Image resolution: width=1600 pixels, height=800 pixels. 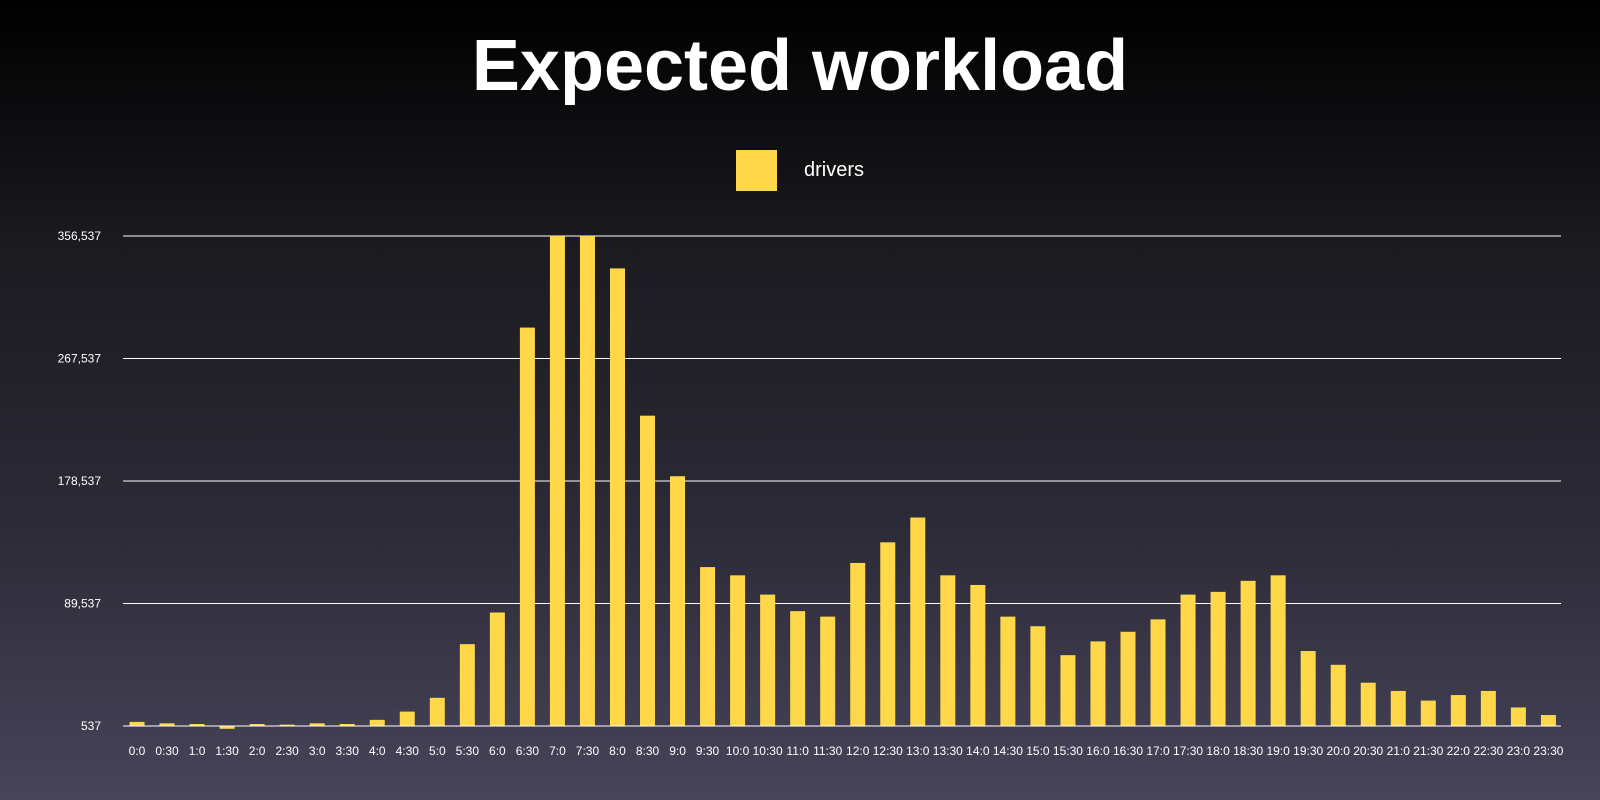 I want to click on x-tick-label: 12:0, so click(x=858, y=751).